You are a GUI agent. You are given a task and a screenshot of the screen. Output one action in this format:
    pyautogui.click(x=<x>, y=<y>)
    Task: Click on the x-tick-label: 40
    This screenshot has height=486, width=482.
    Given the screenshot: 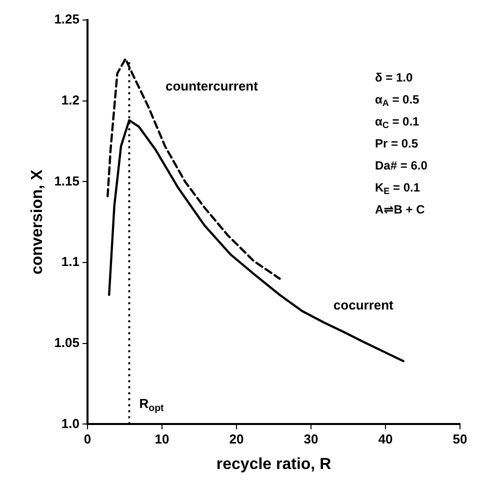 What is the action you would take?
    pyautogui.click(x=385, y=439)
    